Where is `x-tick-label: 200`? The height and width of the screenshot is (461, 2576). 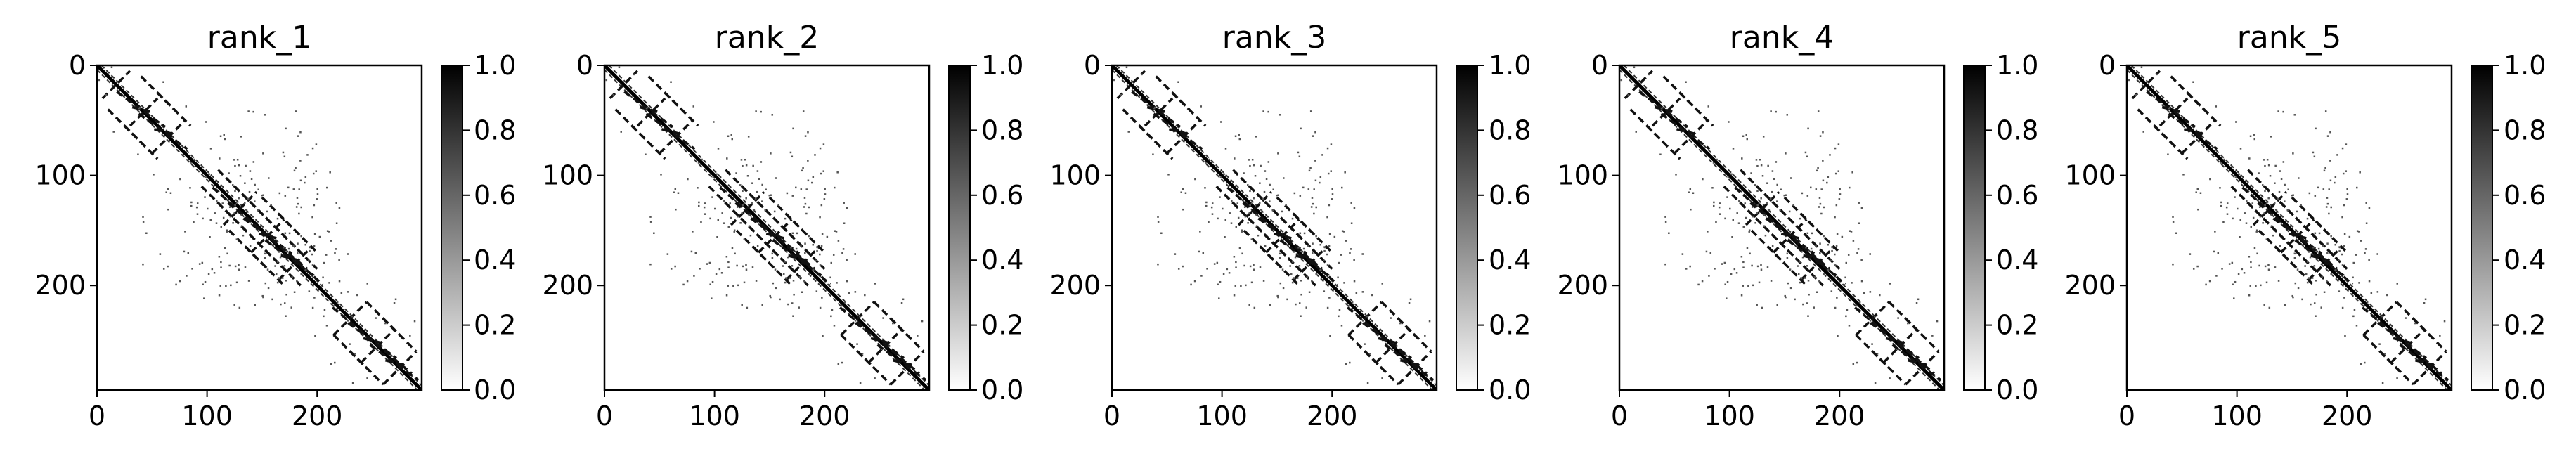
x-tick-label: 200 is located at coordinates (317, 416).